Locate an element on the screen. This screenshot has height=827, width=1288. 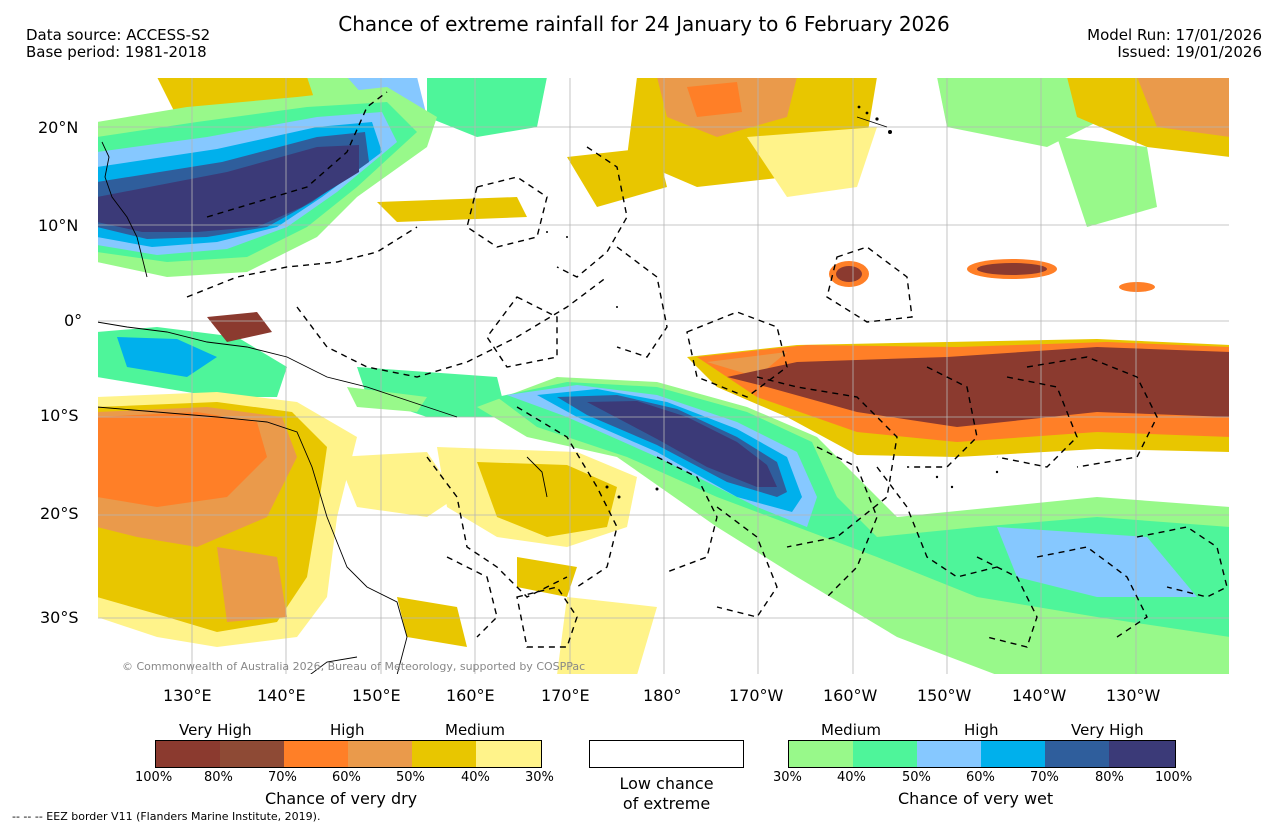
wet-pct-50: 50% is located at coordinates (916, 777).